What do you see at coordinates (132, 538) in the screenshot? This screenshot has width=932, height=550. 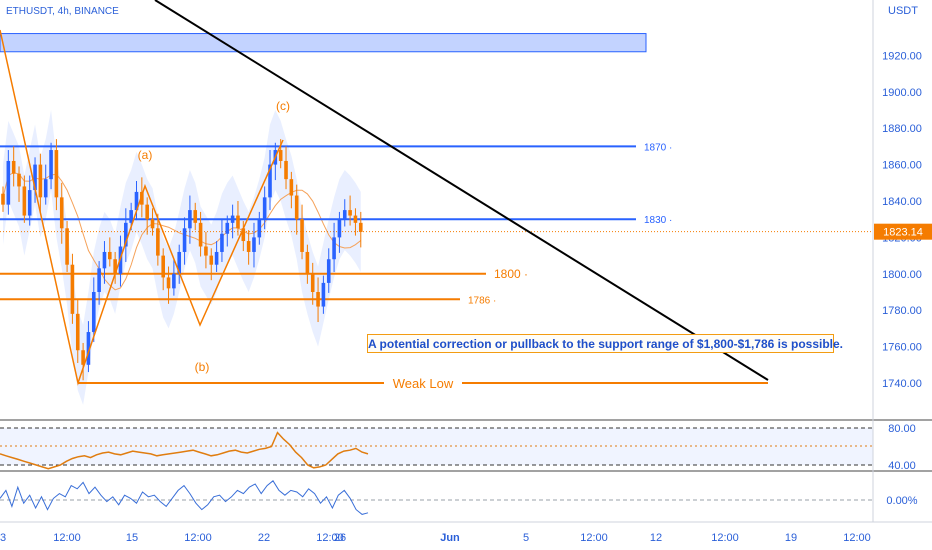 I see `x-tick-label: 15` at bounding box center [132, 538].